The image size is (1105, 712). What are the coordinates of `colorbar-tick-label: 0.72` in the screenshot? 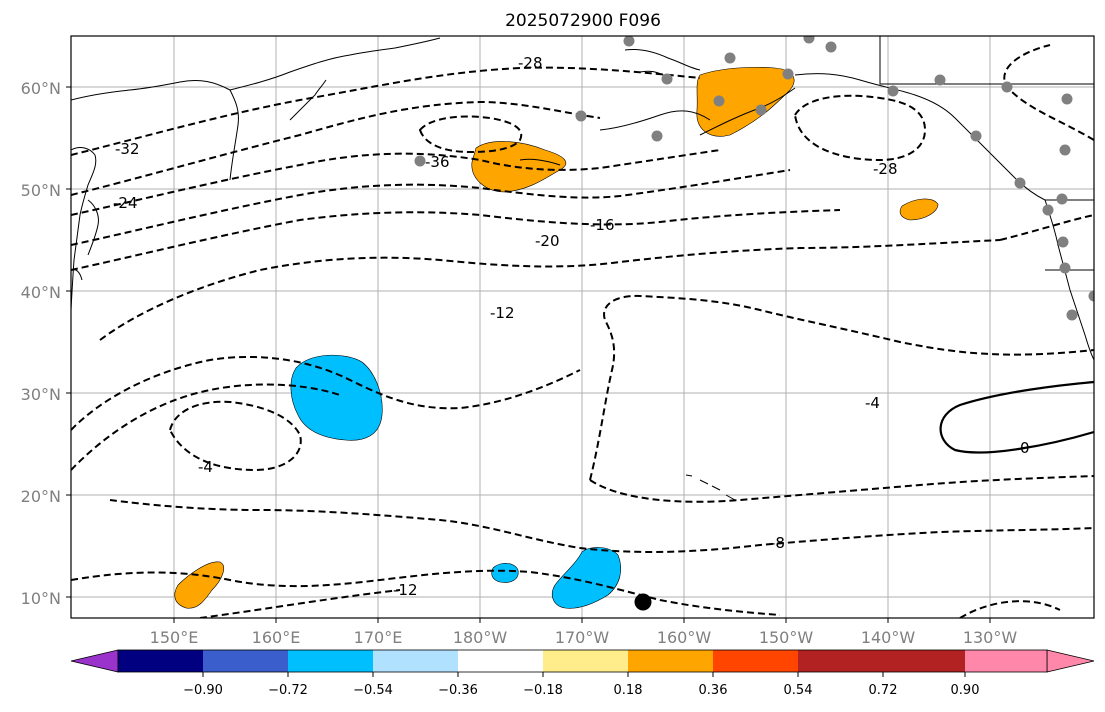 It's located at (883, 690).